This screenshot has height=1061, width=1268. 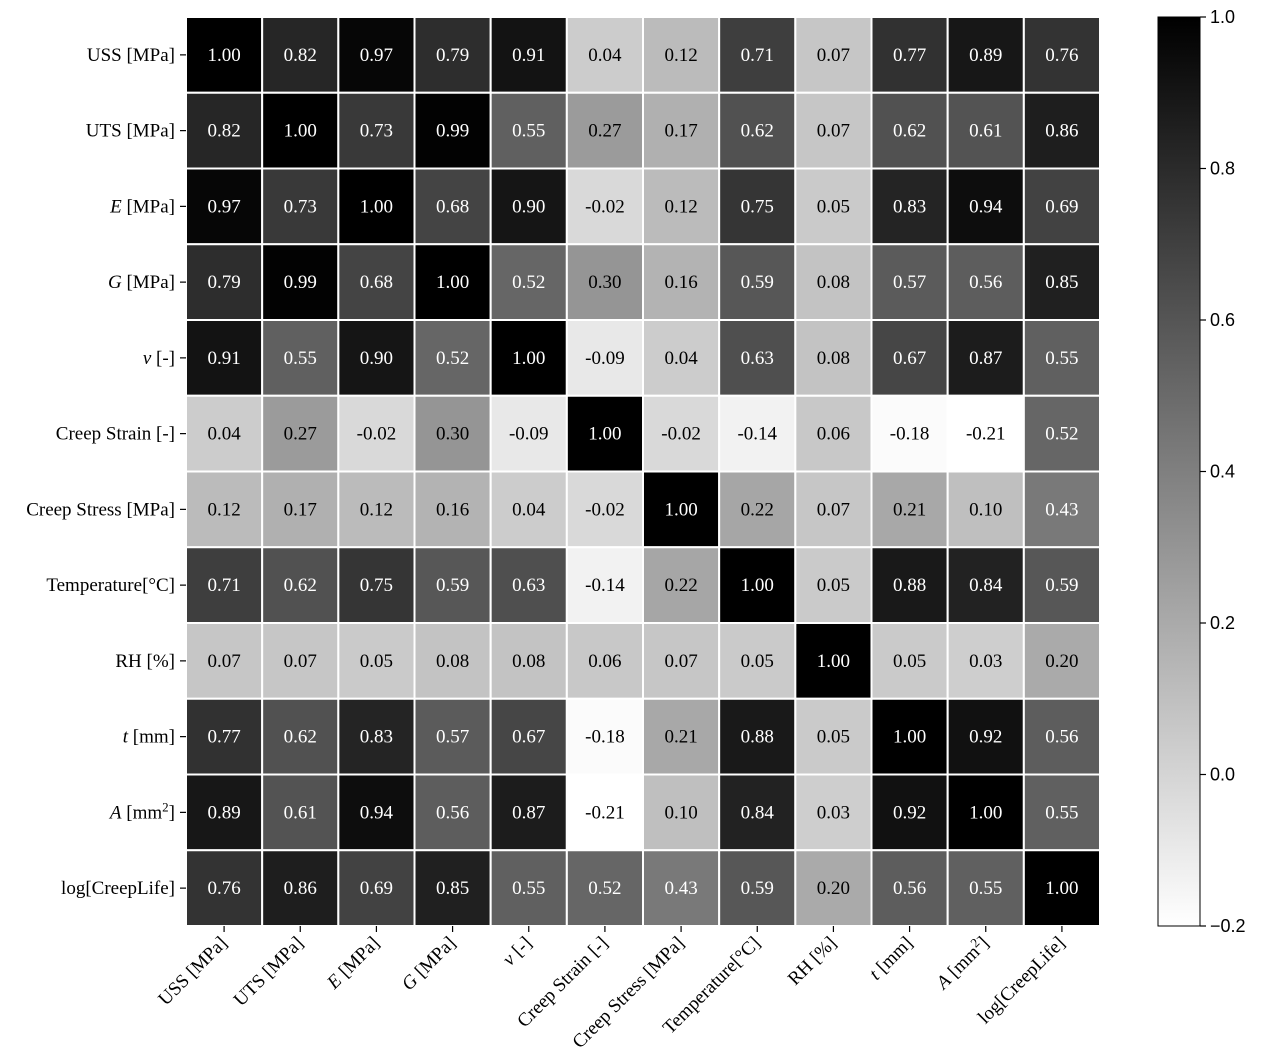 I want to click on cell-value-label: 0.87, so click(x=528, y=812).